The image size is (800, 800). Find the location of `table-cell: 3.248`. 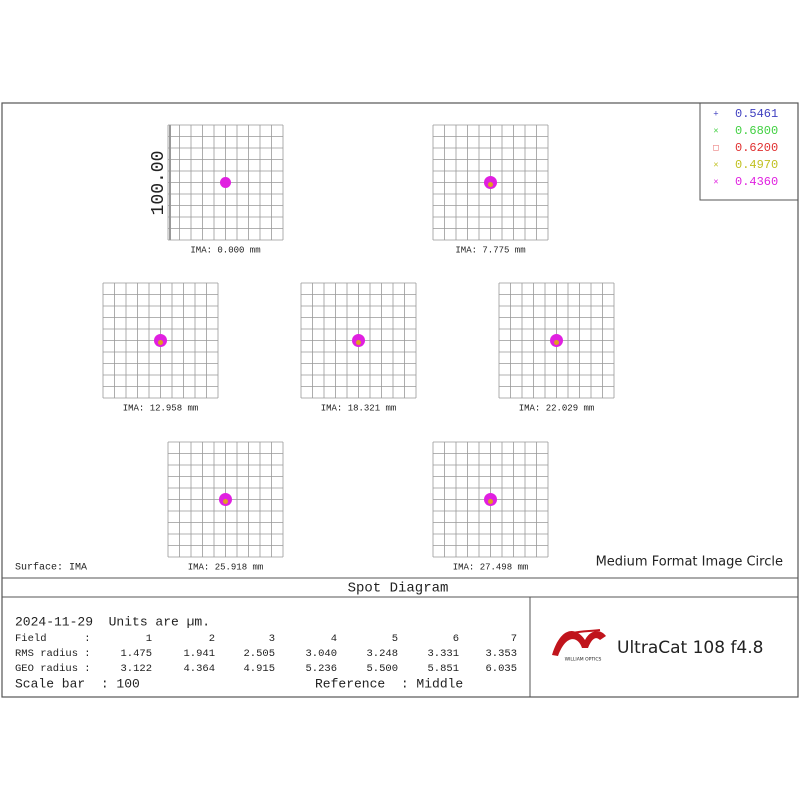

table-cell: 3.248 is located at coordinates (382, 654).